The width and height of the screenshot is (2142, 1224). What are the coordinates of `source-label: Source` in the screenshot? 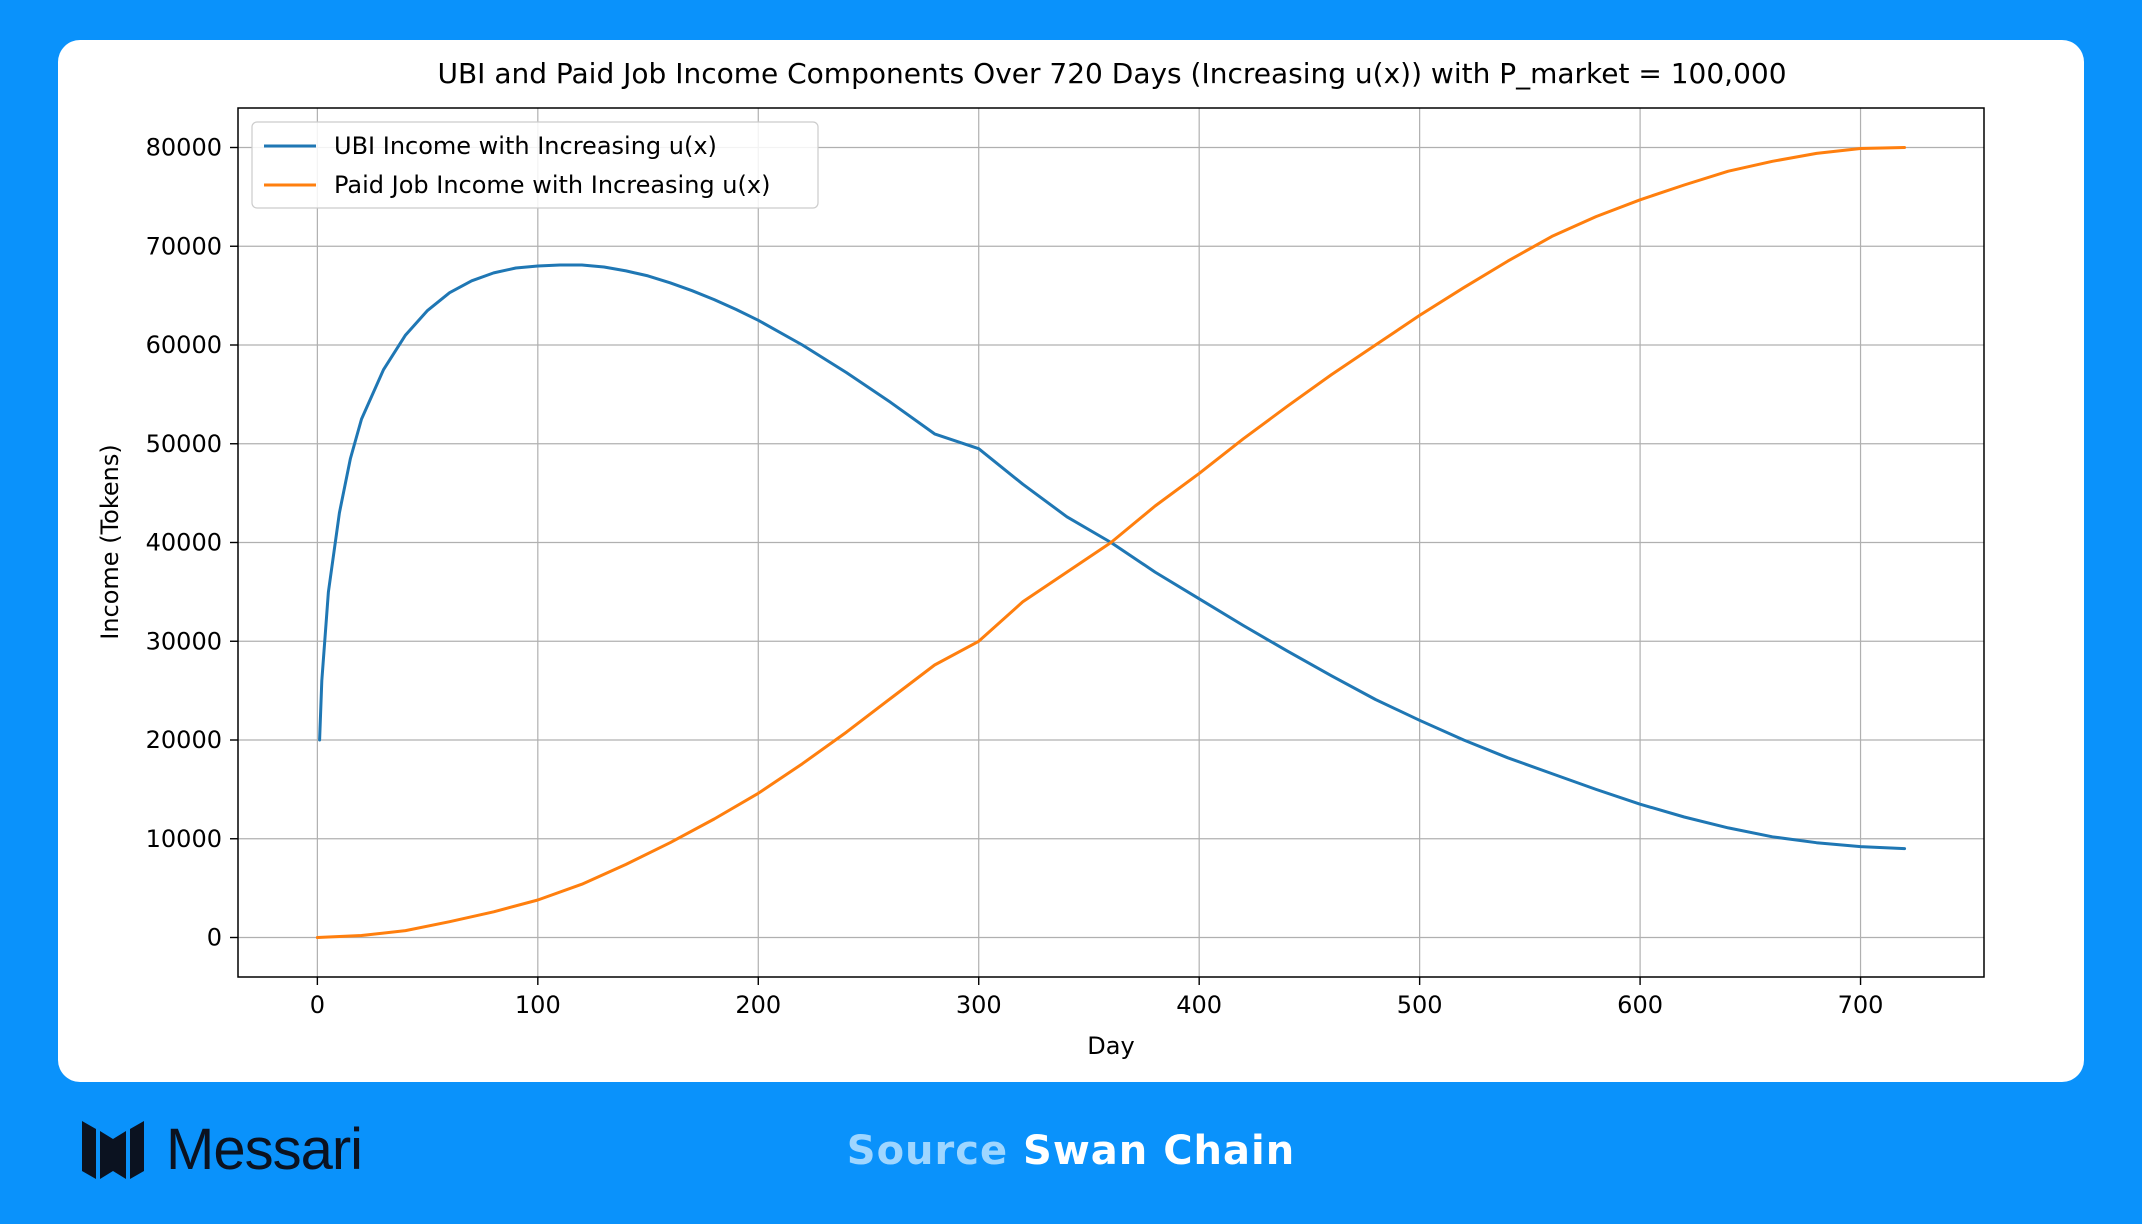 It's located at (927, 1151).